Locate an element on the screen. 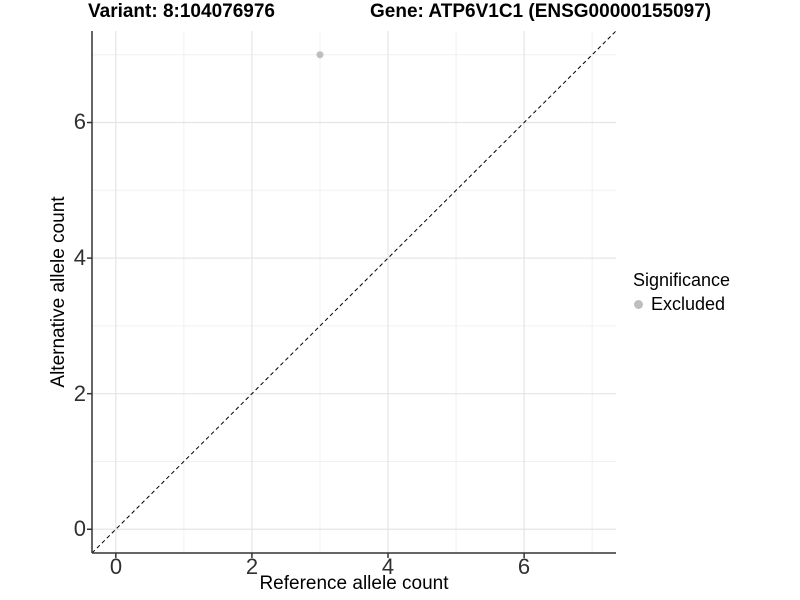  x-axis-title: Reference allele count is located at coordinates (354, 583).